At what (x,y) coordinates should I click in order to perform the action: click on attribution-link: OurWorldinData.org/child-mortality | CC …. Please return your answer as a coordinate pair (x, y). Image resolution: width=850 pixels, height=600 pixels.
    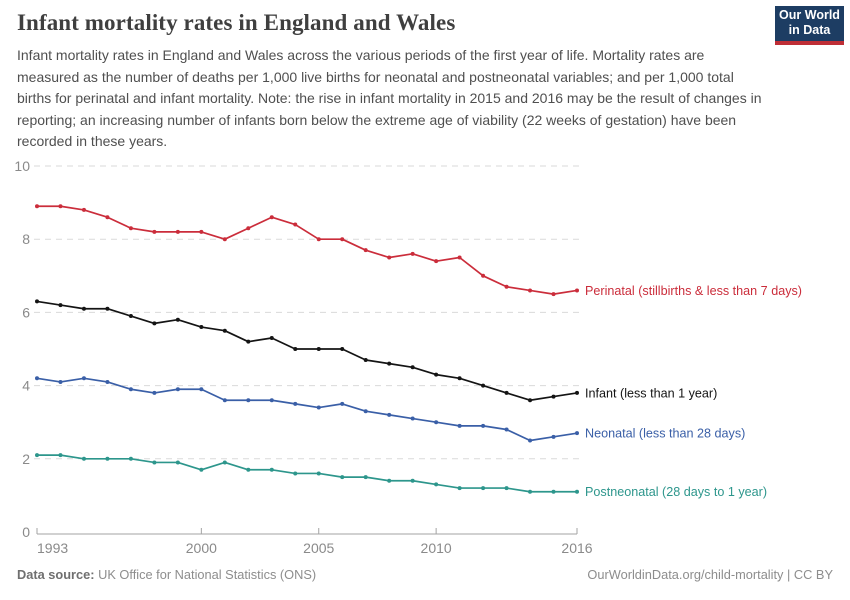
    Looking at the image, I should click on (710, 574).